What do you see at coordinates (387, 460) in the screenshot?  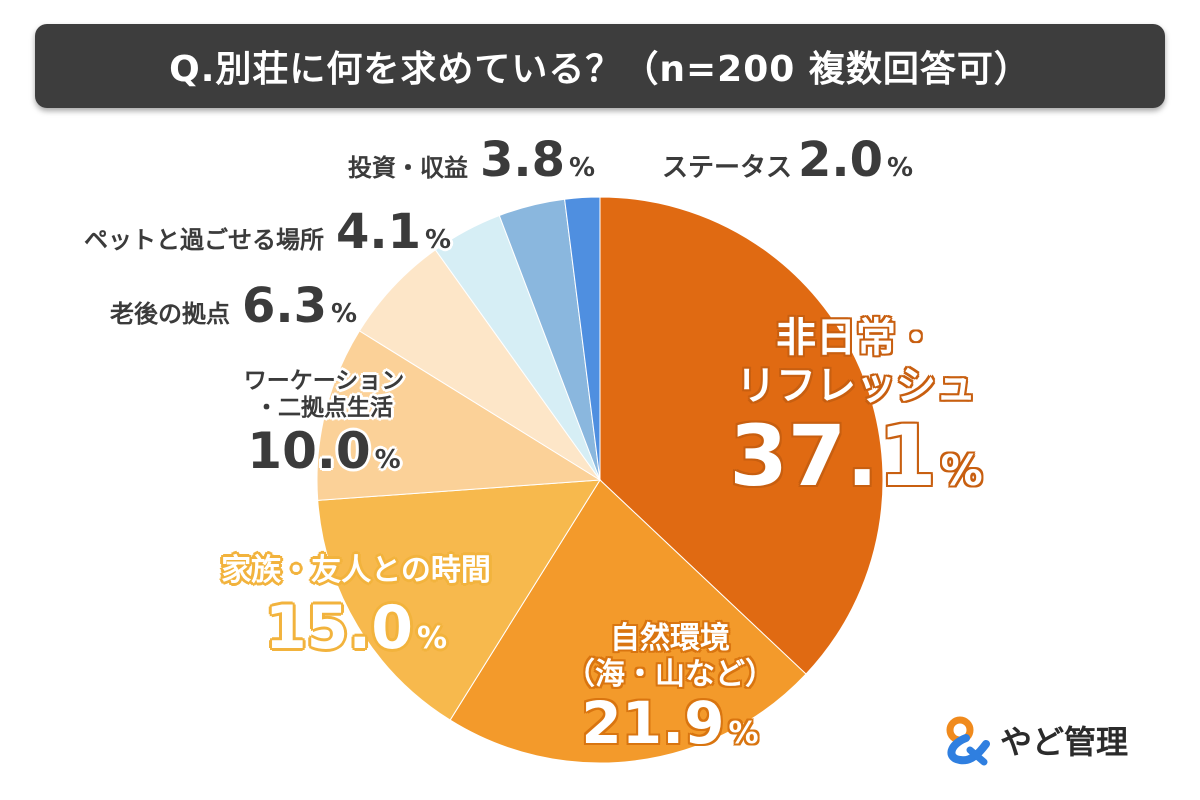 I see `slice-unit-workation: %` at bounding box center [387, 460].